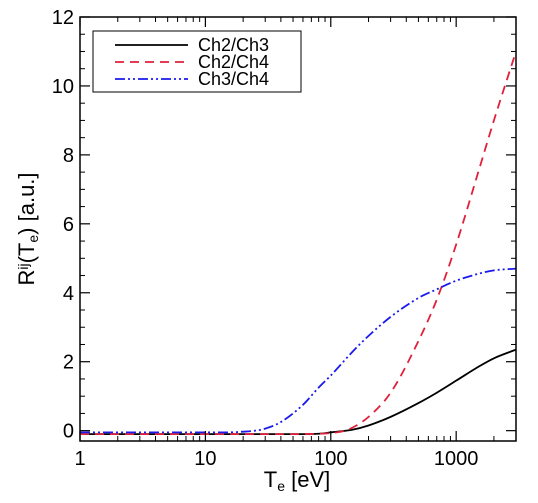 Image resolution: width=538 pixels, height=503 pixels. I want to click on legend: Ch2/Ch3 Ch2/Ch4 Ch3/Ch4, so click(197, 61).